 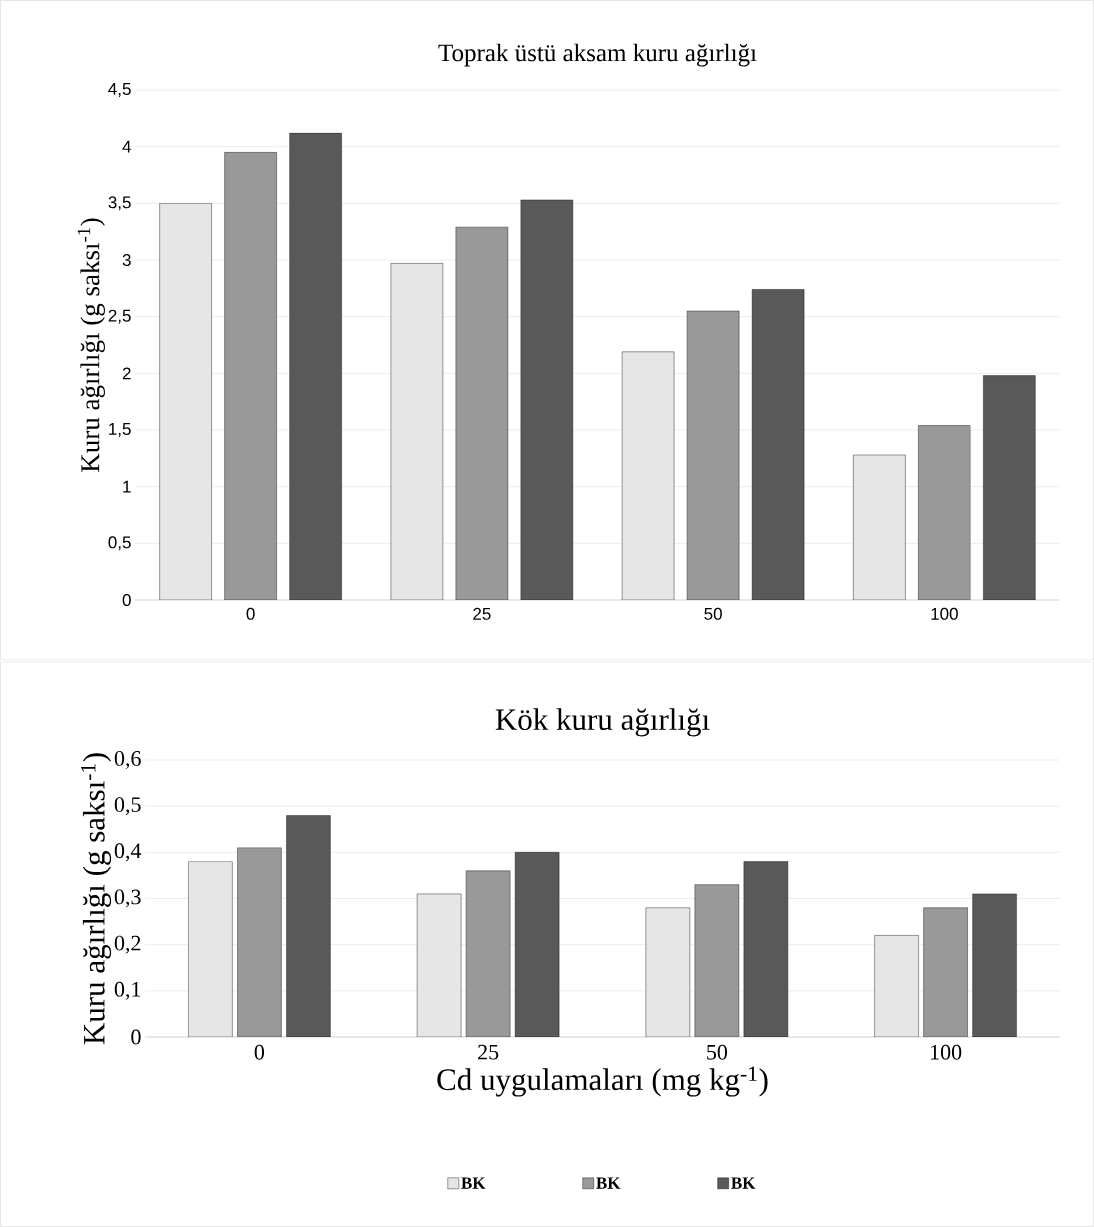 I want to click on y-tick-label: 4, so click(x=126, y=146).